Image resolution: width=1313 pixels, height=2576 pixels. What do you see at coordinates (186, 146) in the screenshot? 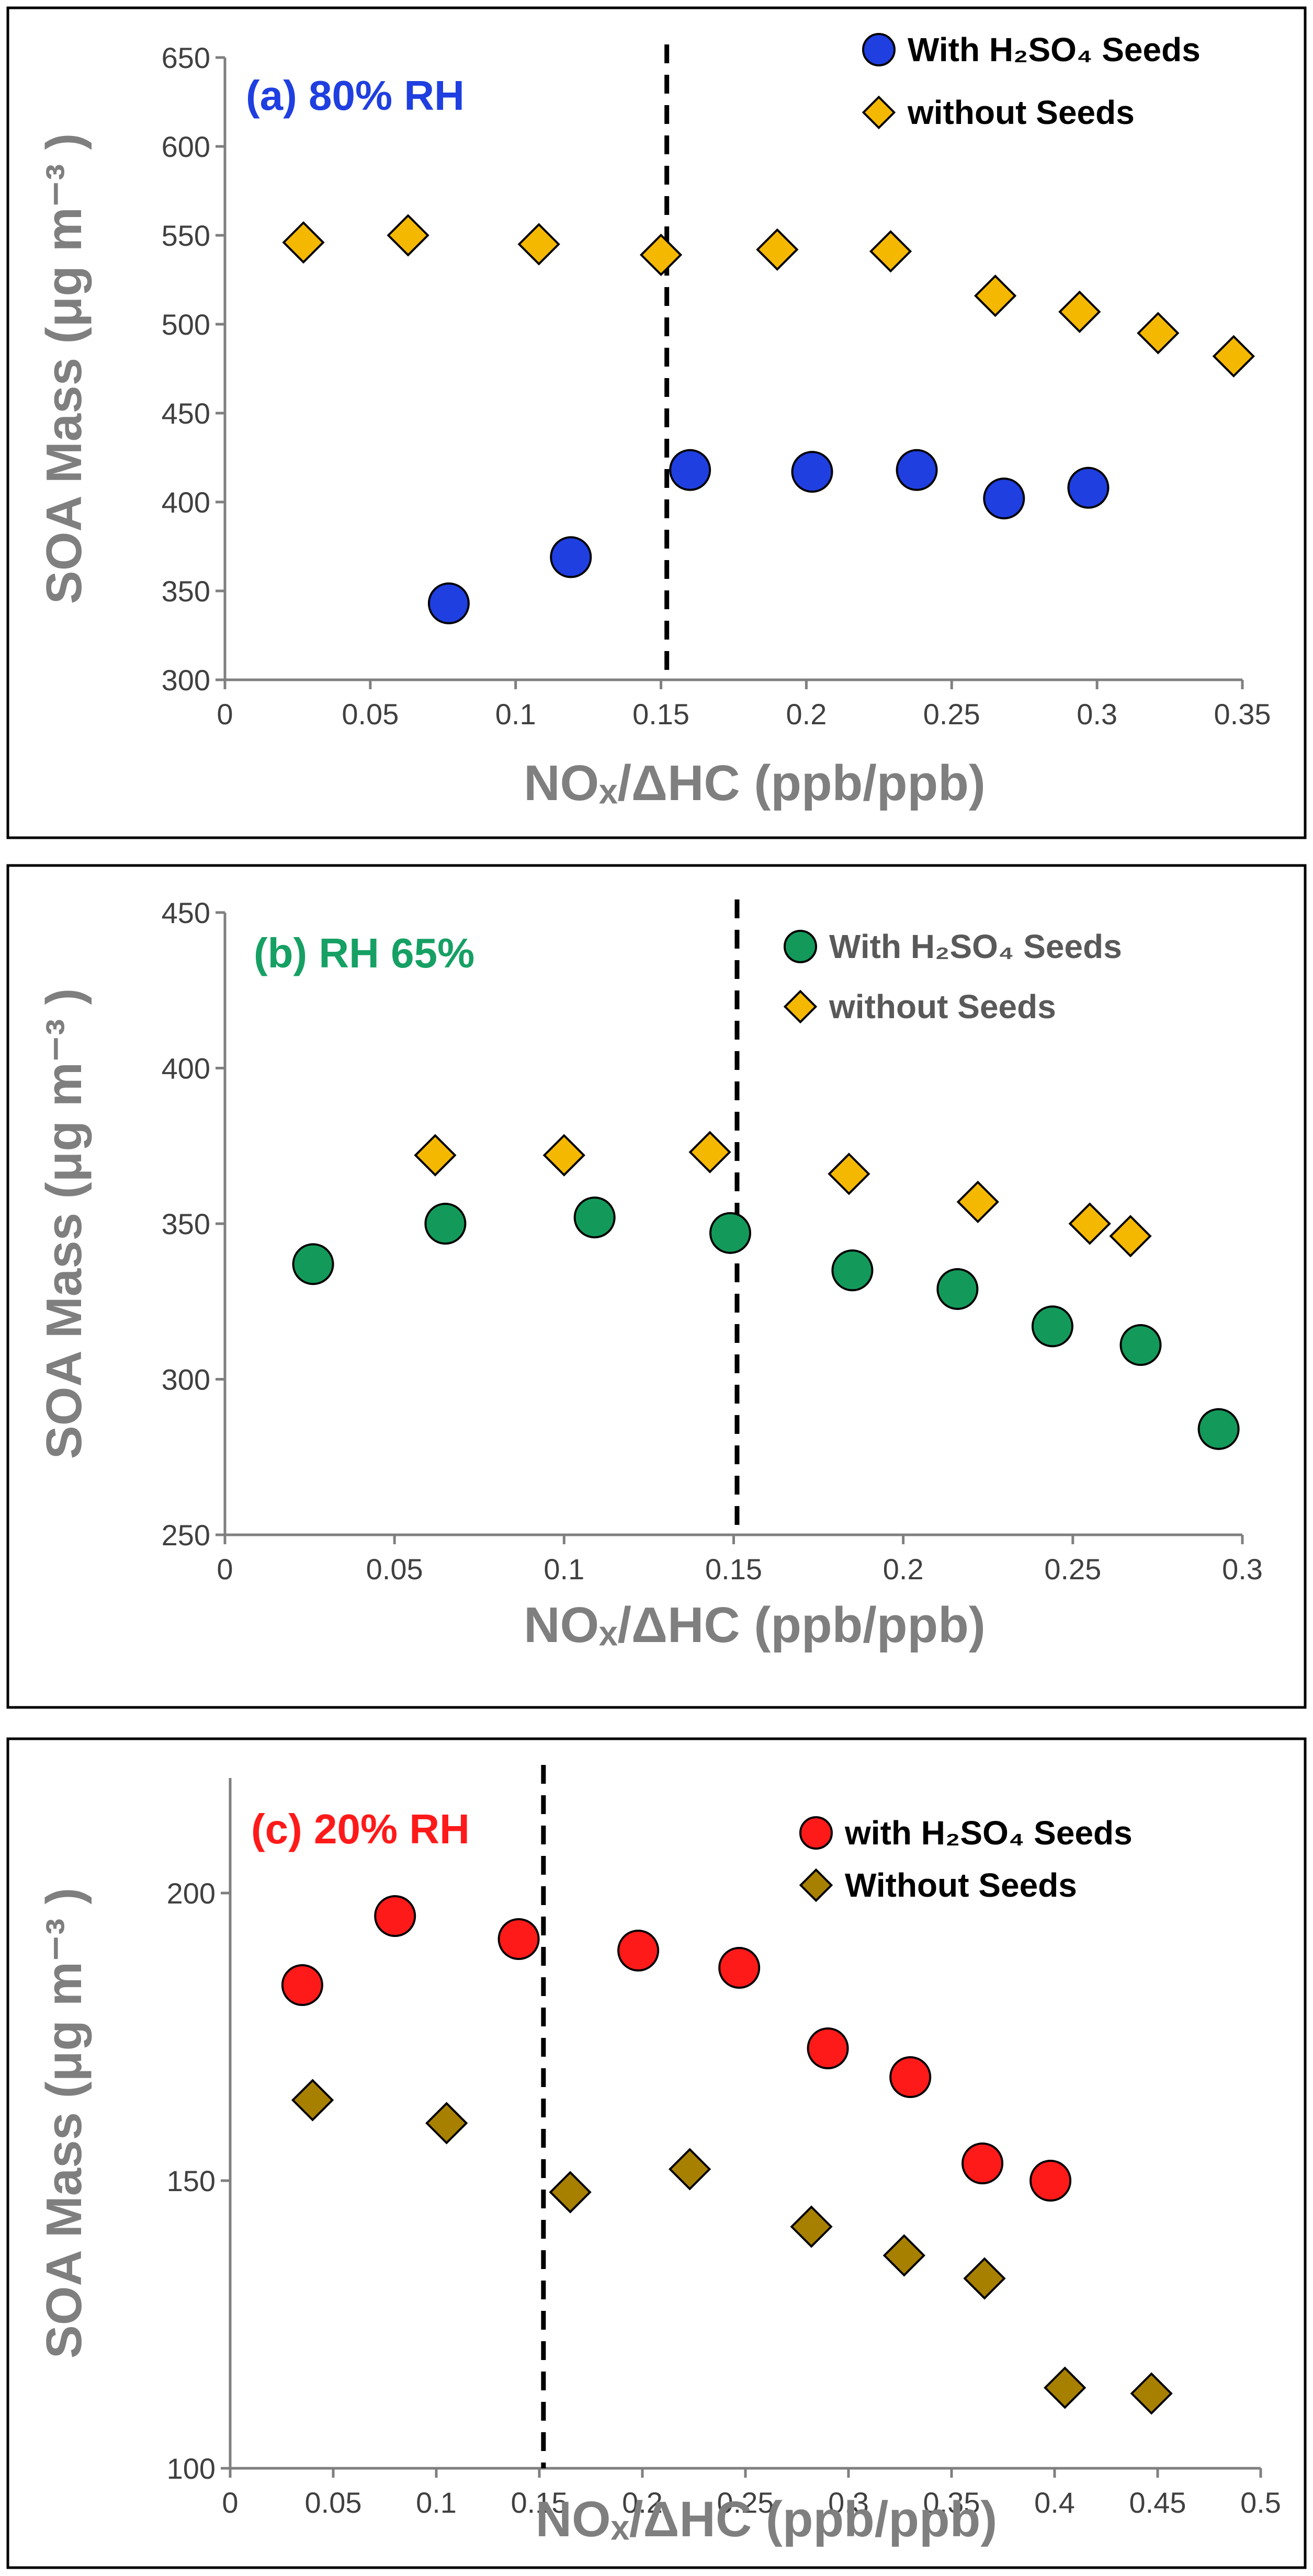
I see `y-tick-label: 600` at bounding box center [186, 146].